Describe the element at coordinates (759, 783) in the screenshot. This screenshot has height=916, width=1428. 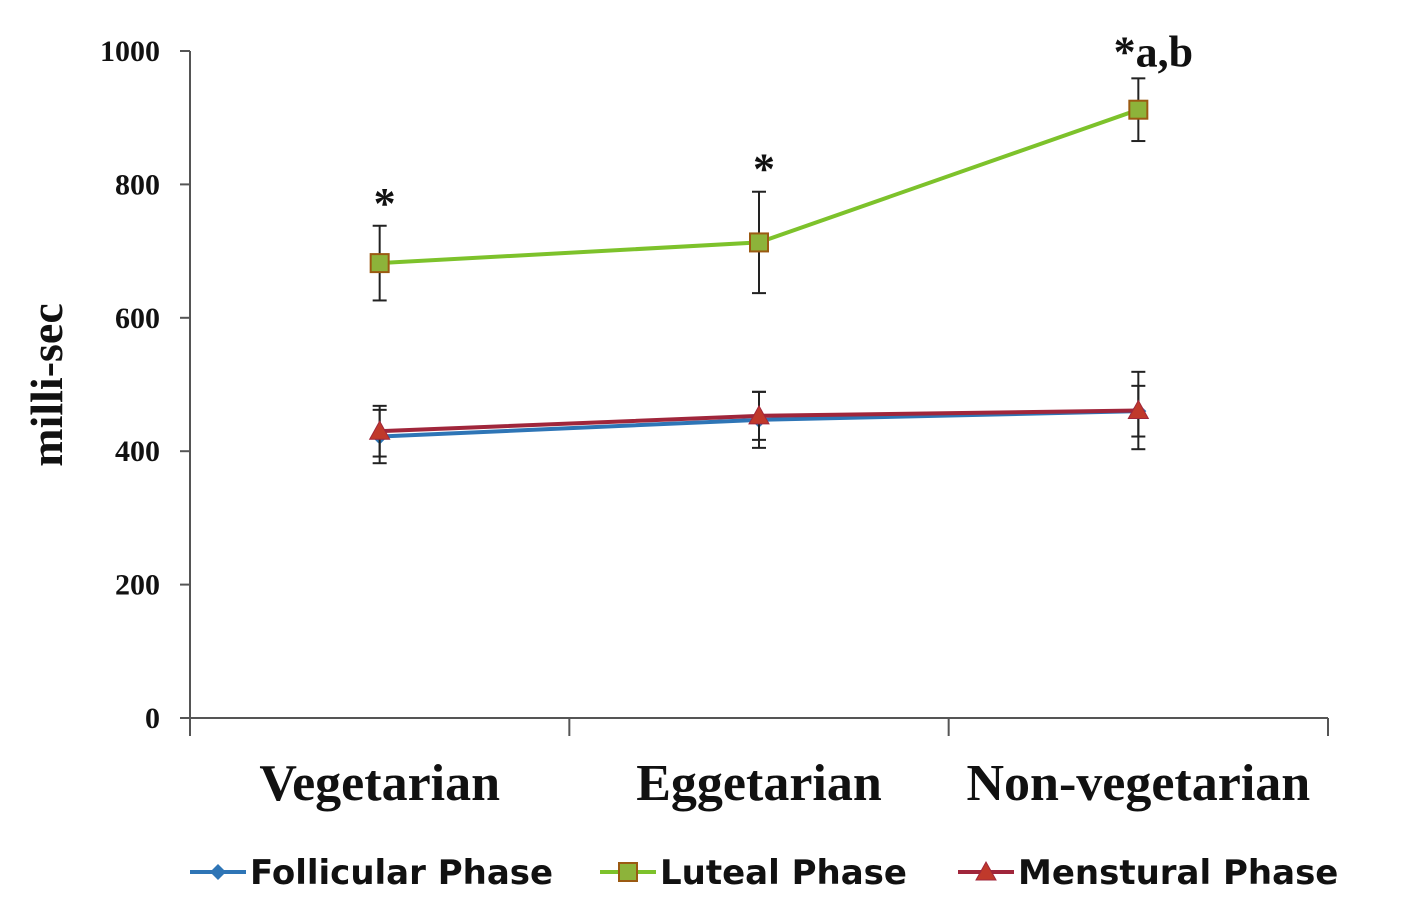
I see `x-category-label: Eggetarian` at that location.